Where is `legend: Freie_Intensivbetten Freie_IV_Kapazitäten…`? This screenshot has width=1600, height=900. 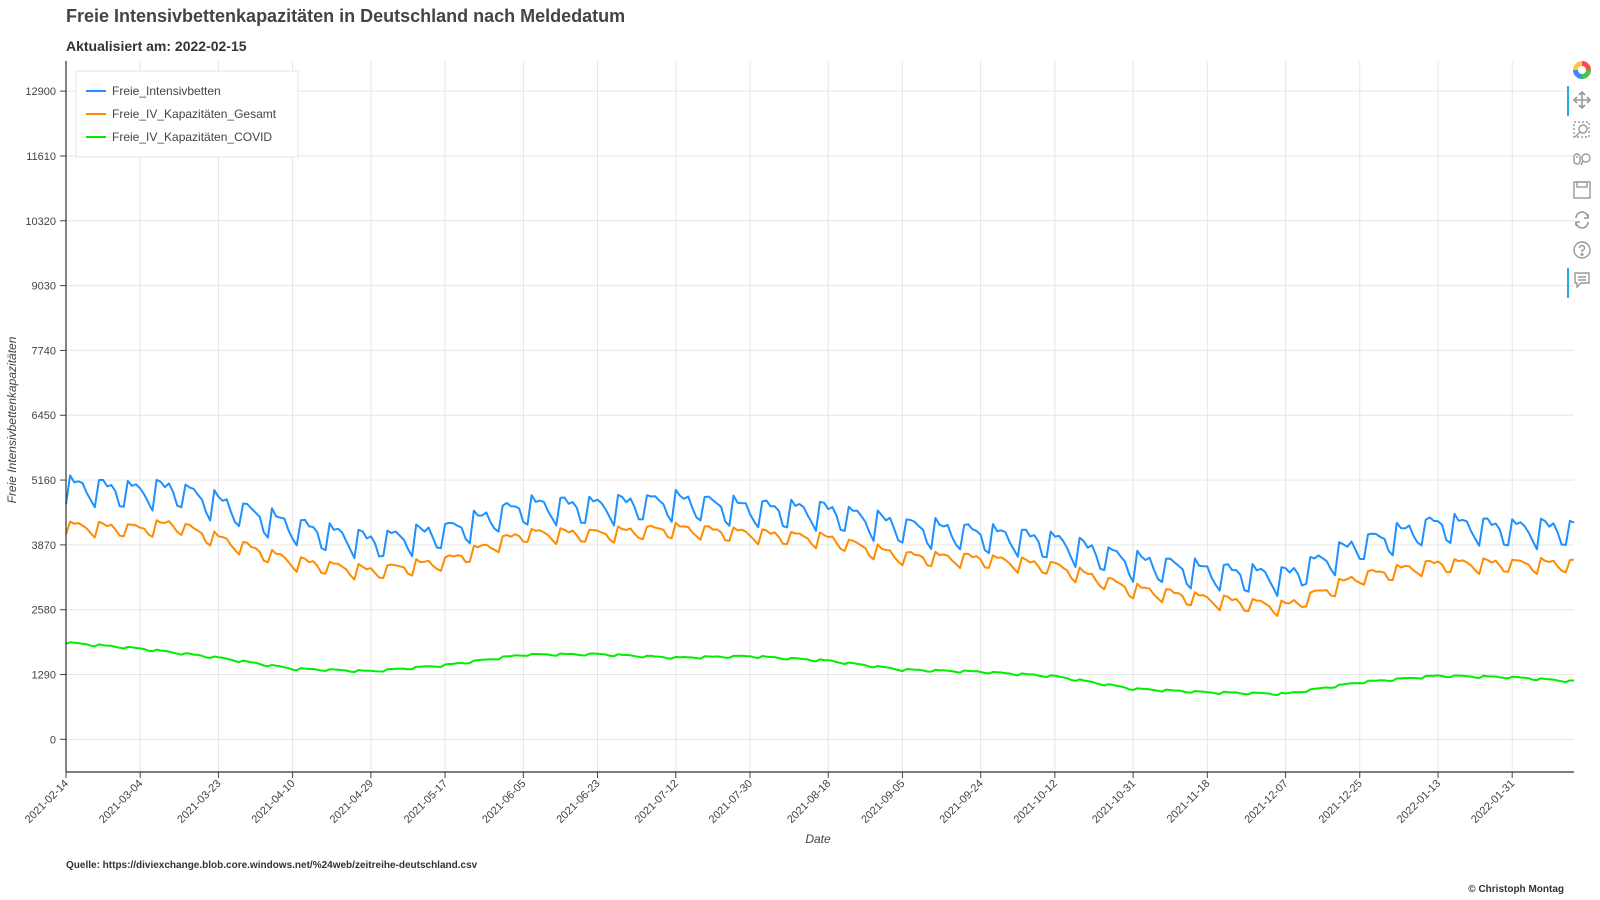 legend: Freie_Intensivbetten Freie_IV_Kapazitäten… is located at coordinates (187, 114).